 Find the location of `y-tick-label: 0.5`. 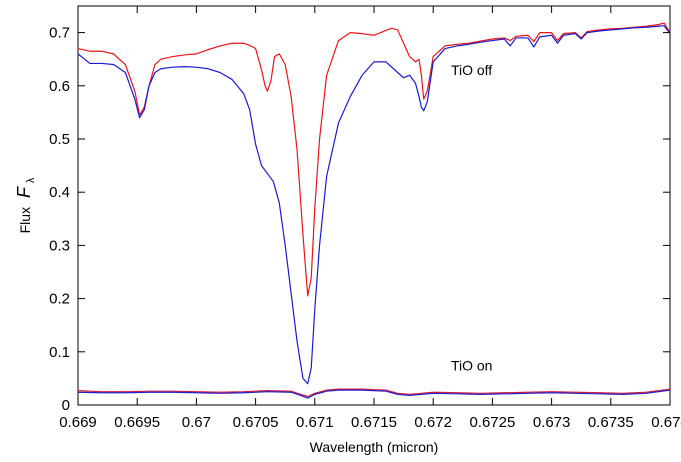

y-tick-label: 0.5 is located at coordinates (59, 139).